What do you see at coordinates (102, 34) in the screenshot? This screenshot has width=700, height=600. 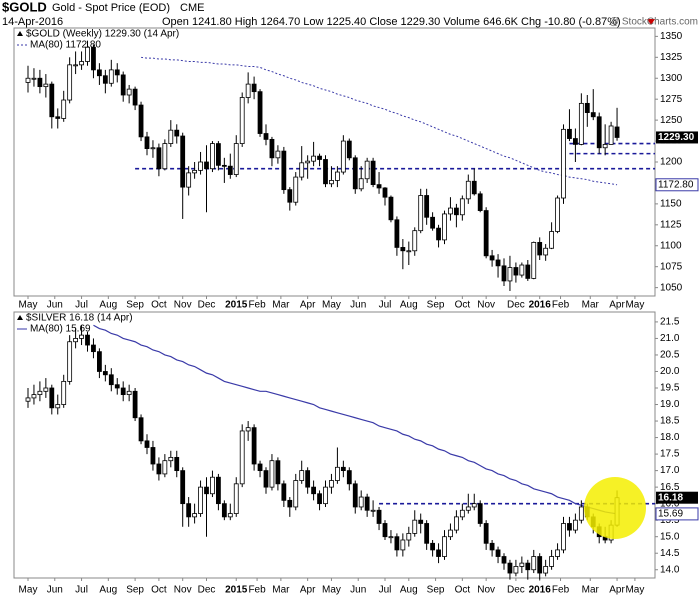 I see `legend-entry: $GOLD (Weekly) 1229.30 (14 Apr)` at bounding box center [102, 34].